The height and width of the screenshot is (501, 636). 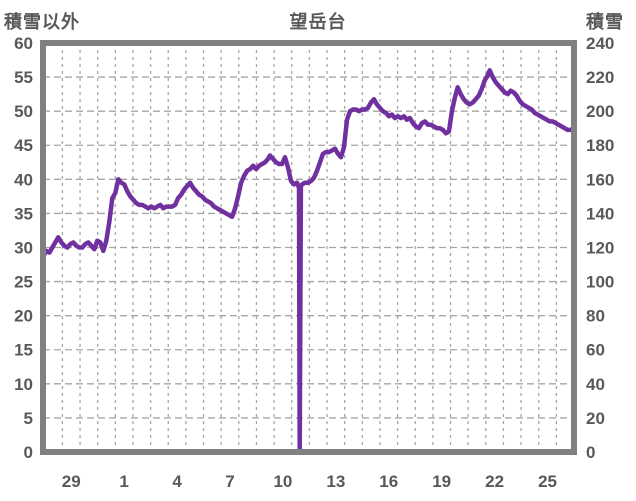 What do you see at coordinates (23, 282) in the screenshot?
I see `left-axis-tick: 25` at bounding box center [23, 282].